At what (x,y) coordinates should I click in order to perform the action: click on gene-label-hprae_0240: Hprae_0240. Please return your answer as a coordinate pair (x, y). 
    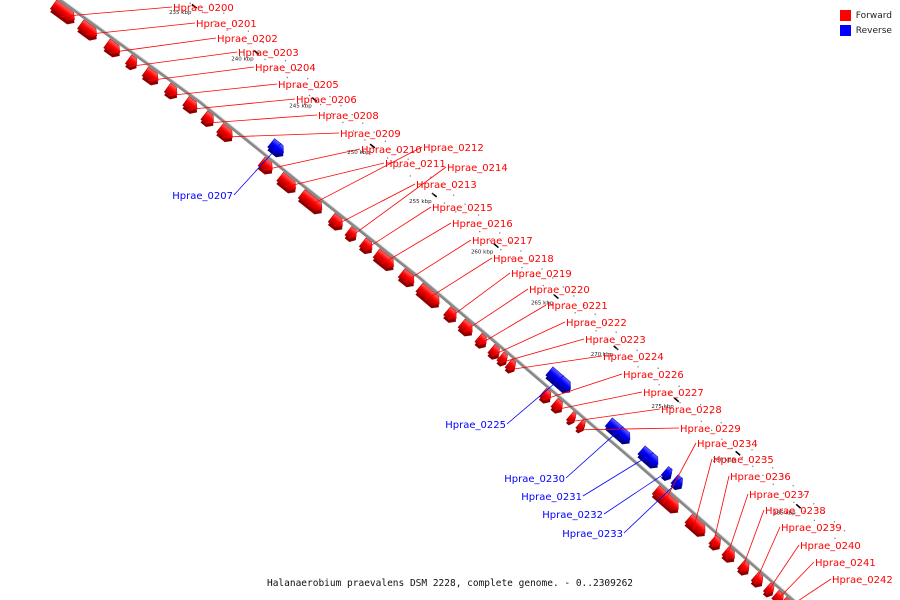
    Looking at the image, I should click on (830, 546).